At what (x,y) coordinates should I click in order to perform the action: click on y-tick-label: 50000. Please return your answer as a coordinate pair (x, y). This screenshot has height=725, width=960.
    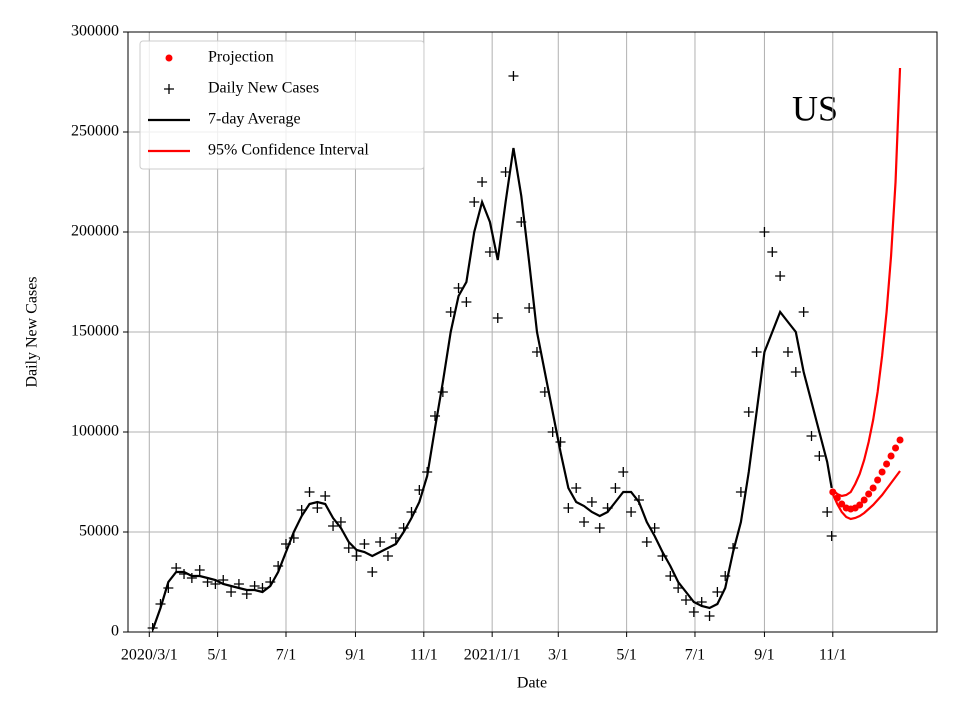
    Looking at the image, I should click on (99, 531).